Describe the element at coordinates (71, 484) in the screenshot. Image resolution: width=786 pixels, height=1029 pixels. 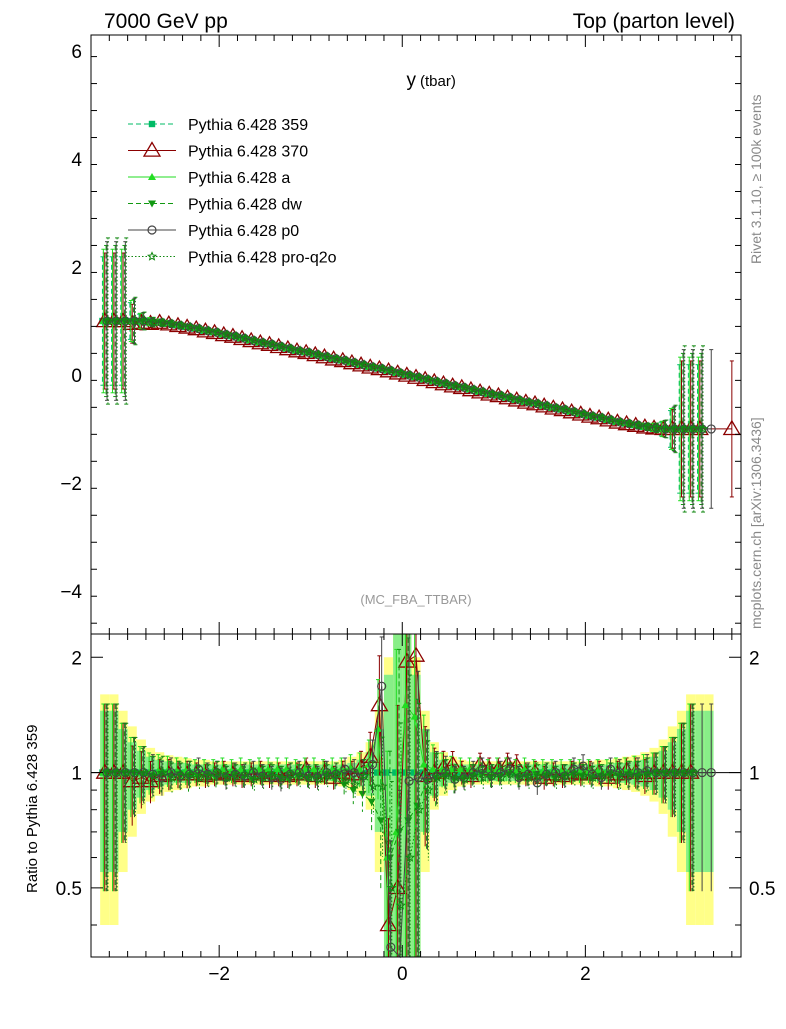
I see `main-y-tick-label: −2` at that location.